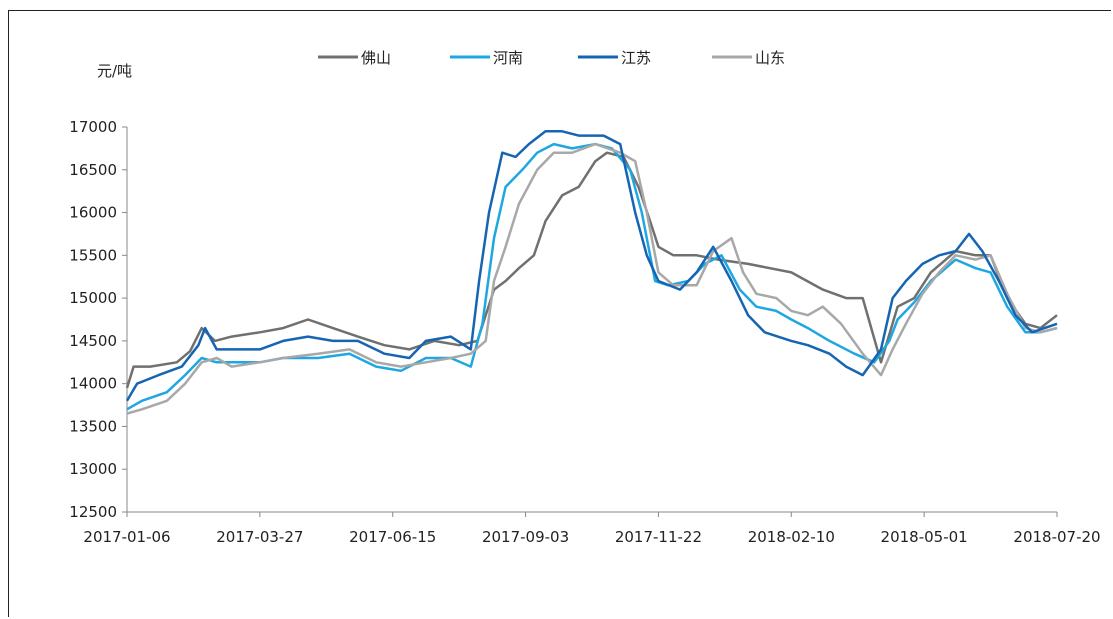  Describe the element at coordinates (93, 213) in the screenshot. I see `y-tick-label: 16000` at that location.